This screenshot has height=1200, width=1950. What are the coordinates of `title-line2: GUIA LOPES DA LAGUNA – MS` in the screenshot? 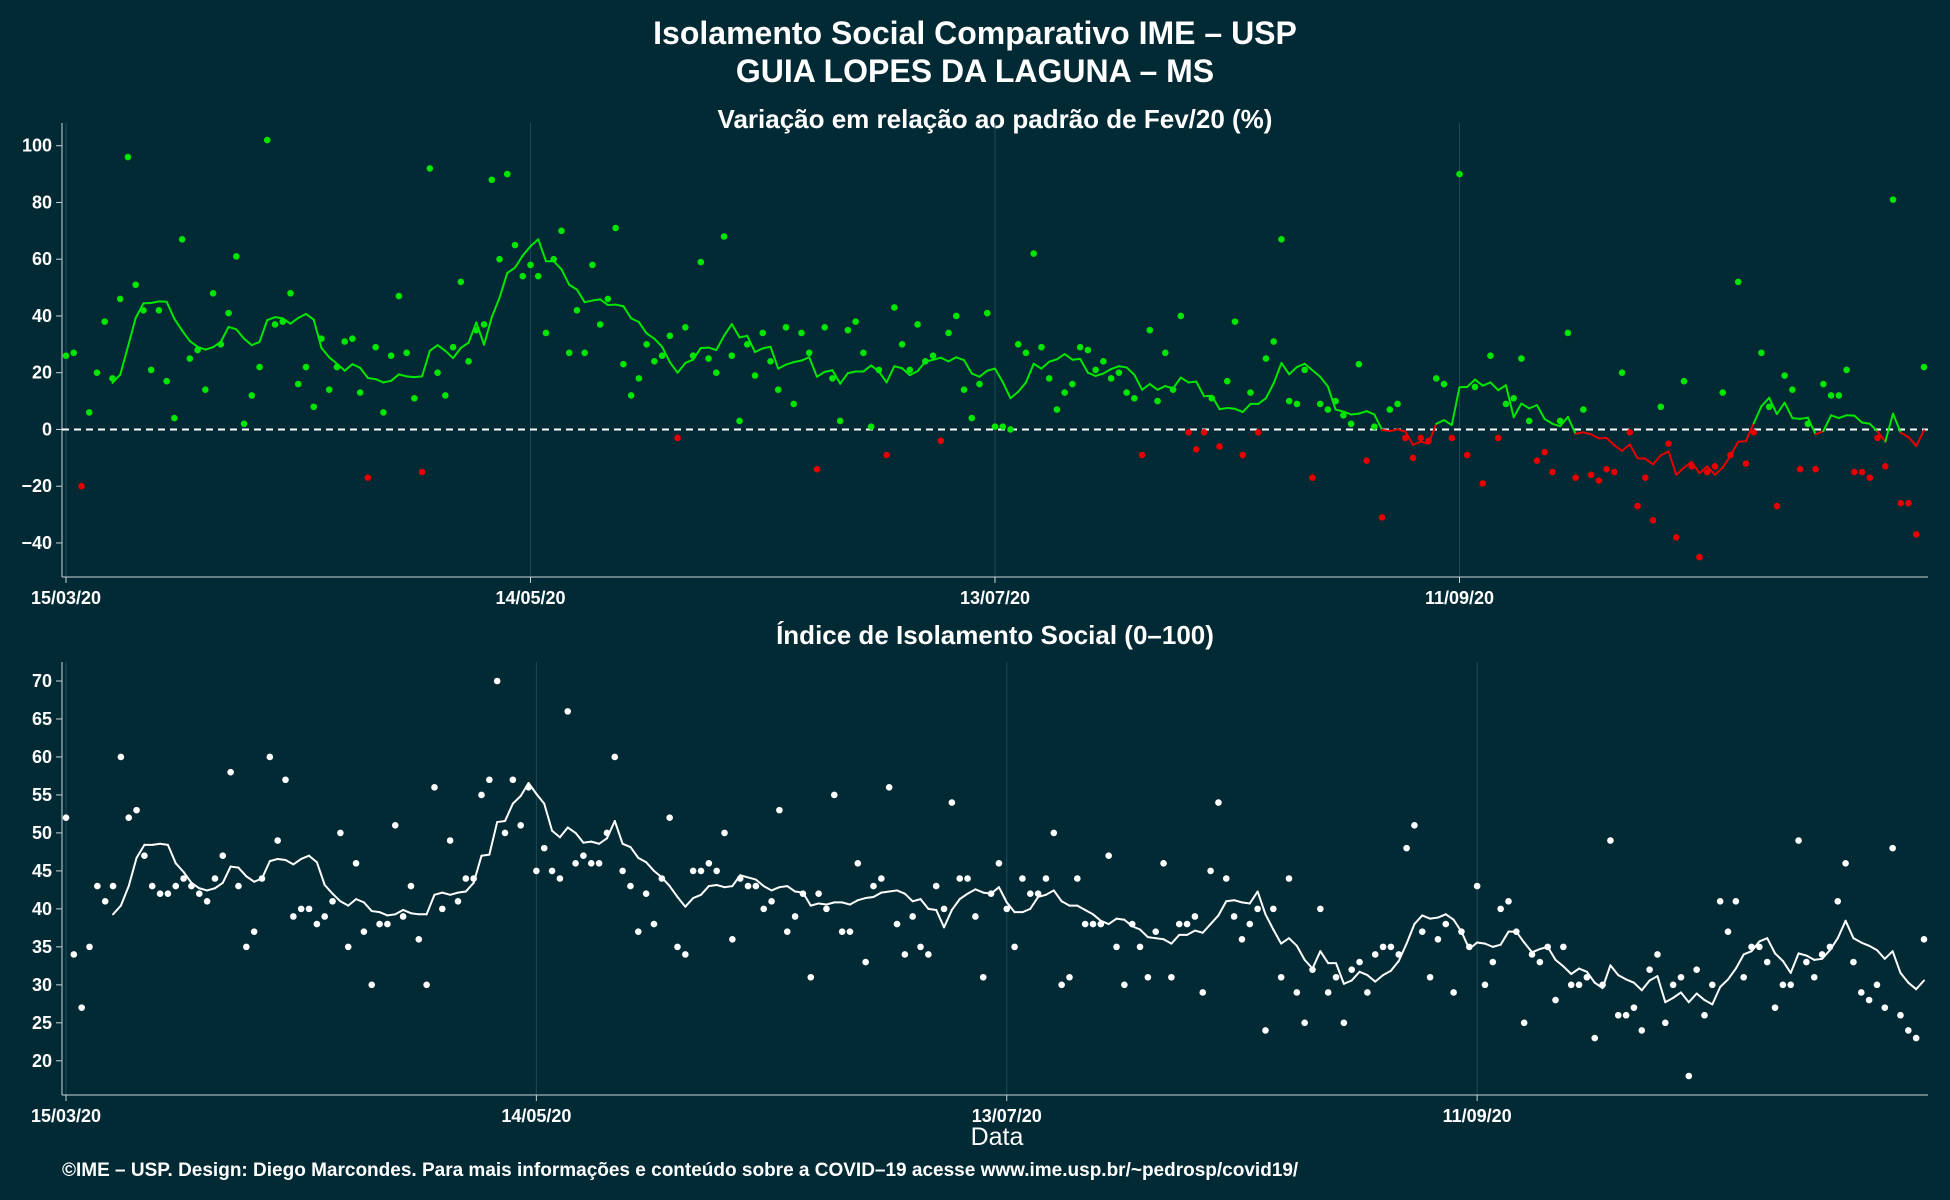 It's located at (975, 71).